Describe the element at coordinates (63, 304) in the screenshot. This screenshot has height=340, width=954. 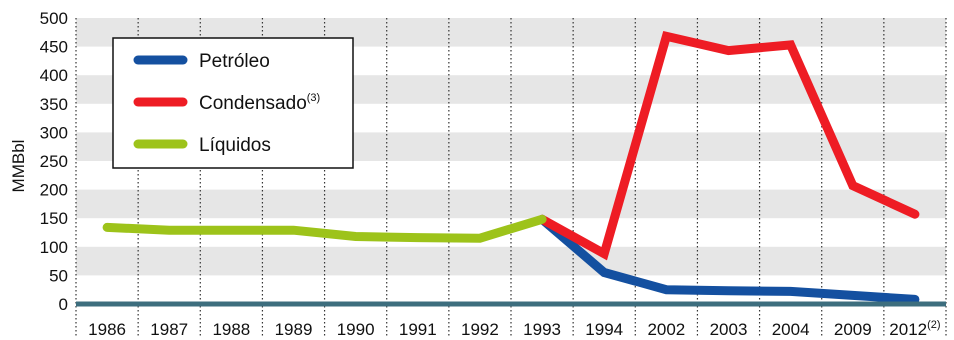
I see `y-tick-label: 0` at that location.